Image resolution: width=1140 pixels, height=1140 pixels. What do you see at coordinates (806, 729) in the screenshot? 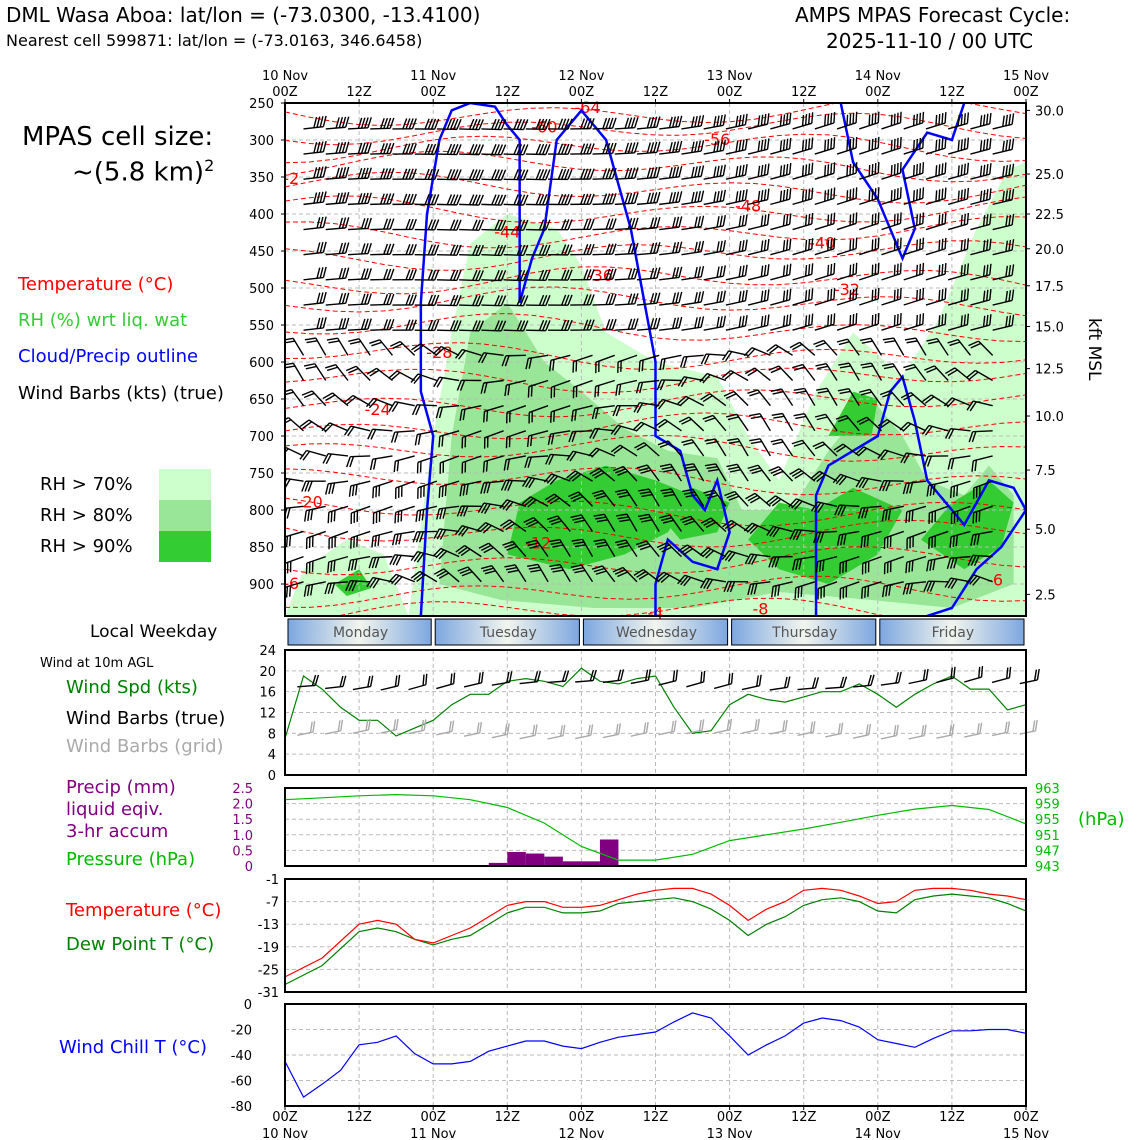
I see `surface-grid-barb` at bounding box center [806, 729].